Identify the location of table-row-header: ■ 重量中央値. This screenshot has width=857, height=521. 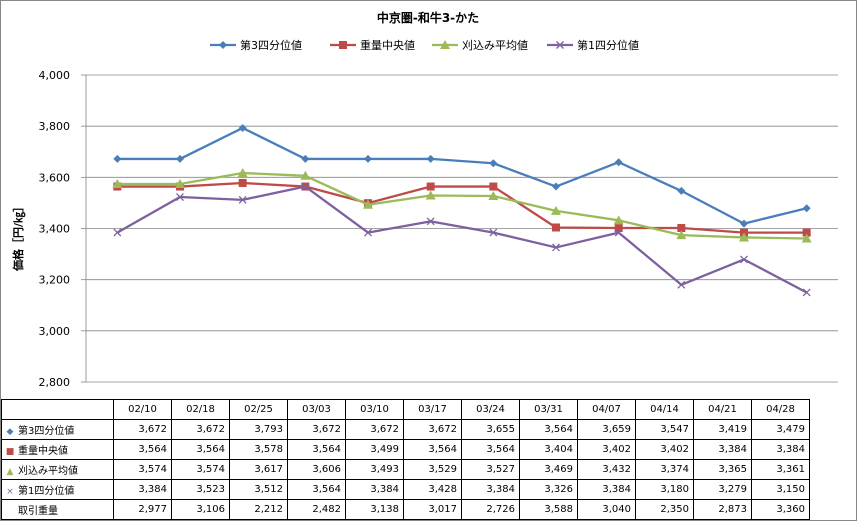
(57, 449).